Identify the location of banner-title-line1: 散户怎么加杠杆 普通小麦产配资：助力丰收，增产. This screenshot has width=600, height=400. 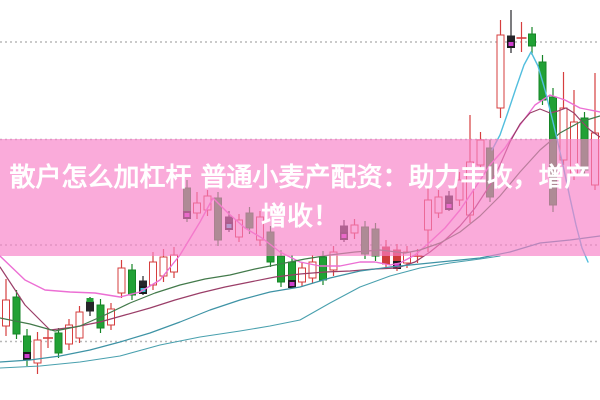
(300, 177).